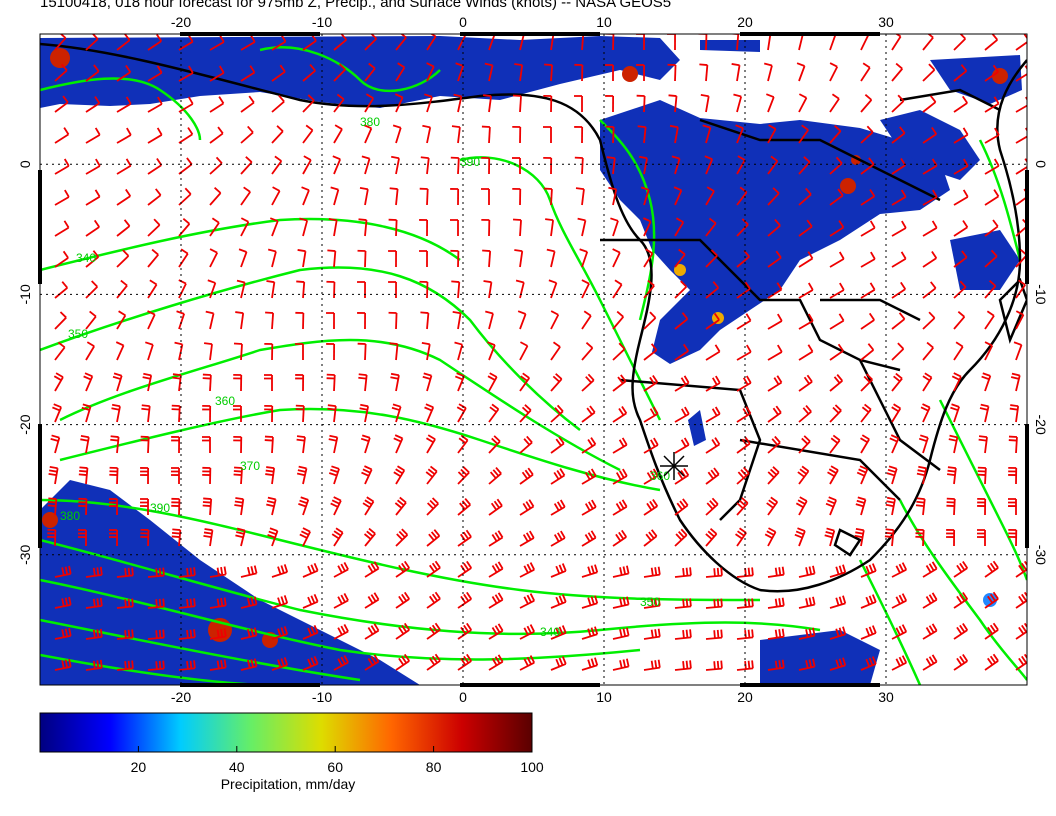  I want to click on contour-label: 350, so click(650, 602).